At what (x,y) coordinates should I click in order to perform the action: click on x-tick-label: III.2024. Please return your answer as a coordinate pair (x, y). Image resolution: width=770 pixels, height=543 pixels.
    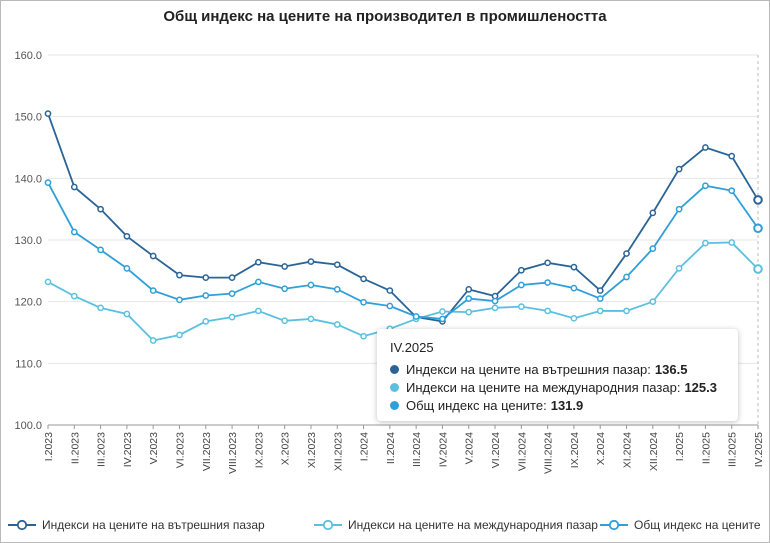
    Looking at the image, I should click on (417, 449).